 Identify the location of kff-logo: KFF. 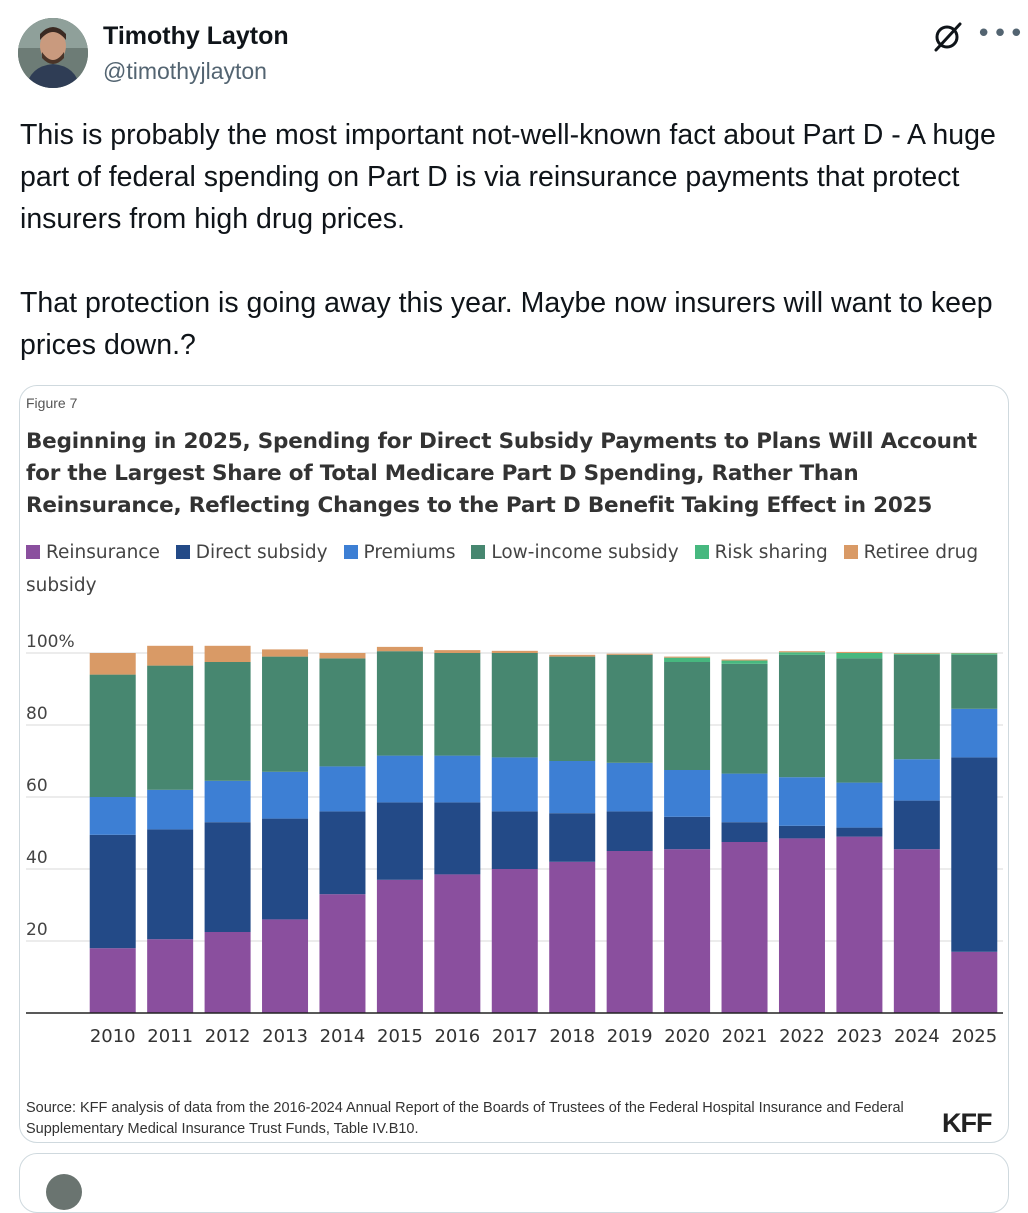
(966, 1123).